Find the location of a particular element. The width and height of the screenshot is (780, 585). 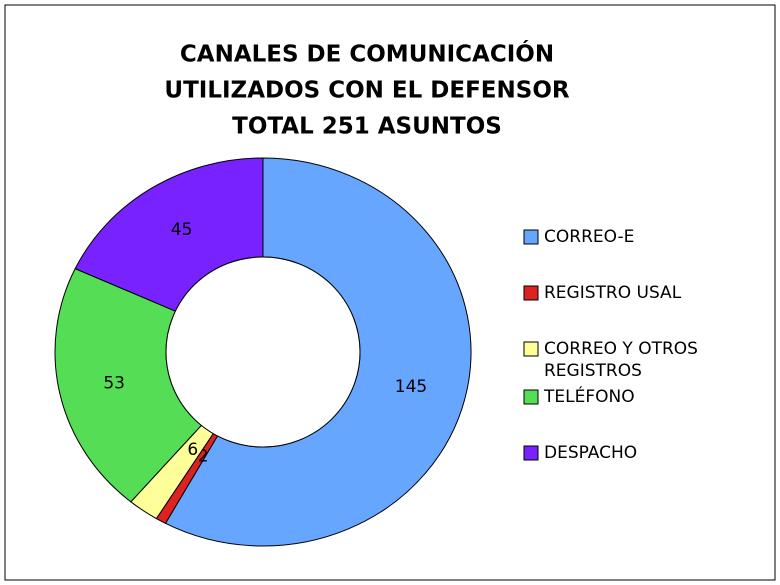

chart-title: UTILIZADOS CON EL DEFENSOR is located at coordinates (366, 91).